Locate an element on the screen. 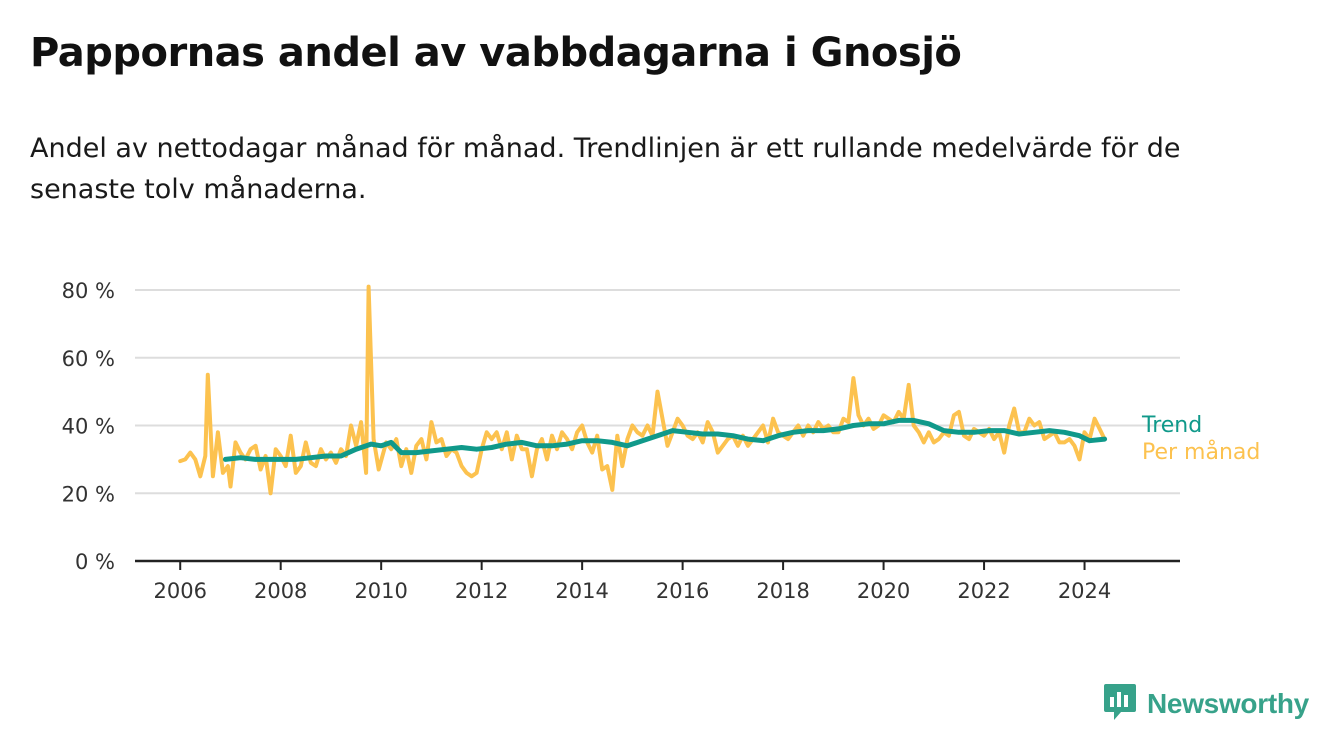 Image resolution: width=1340 pixels, height=753 pixels. y-tick-label: 20 % is located at coordinates (88, 494).